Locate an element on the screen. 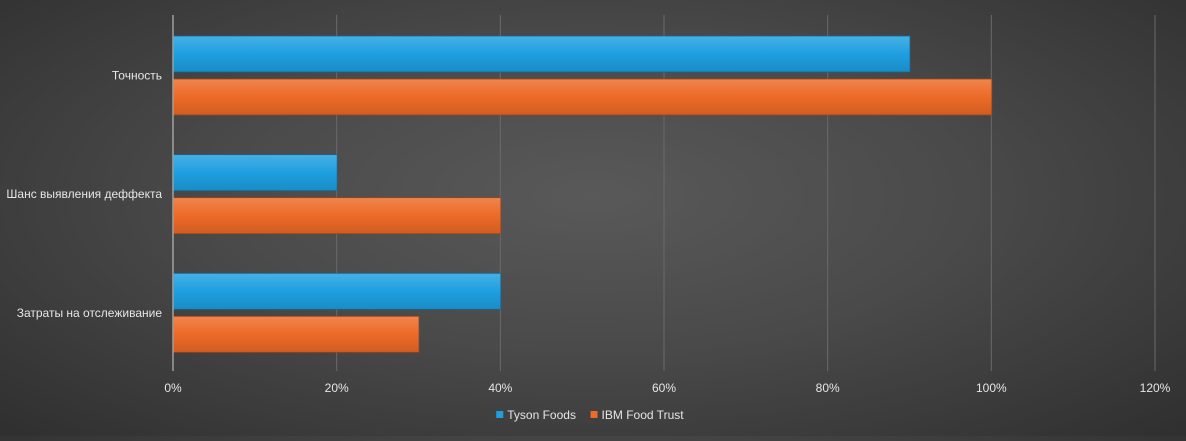  x-tick-label: 20% is located at coordinates (337, 388).